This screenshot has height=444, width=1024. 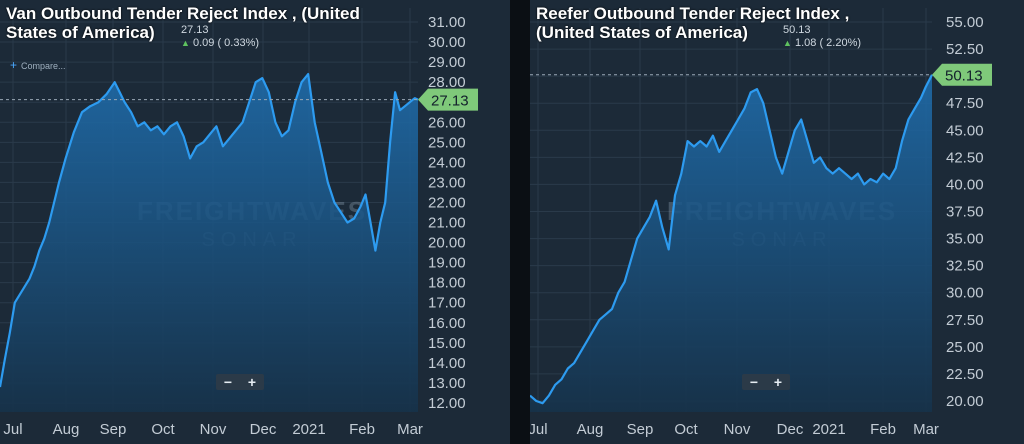 I want to click on van-xtick-label: Aug, so click(x=66, y=429).